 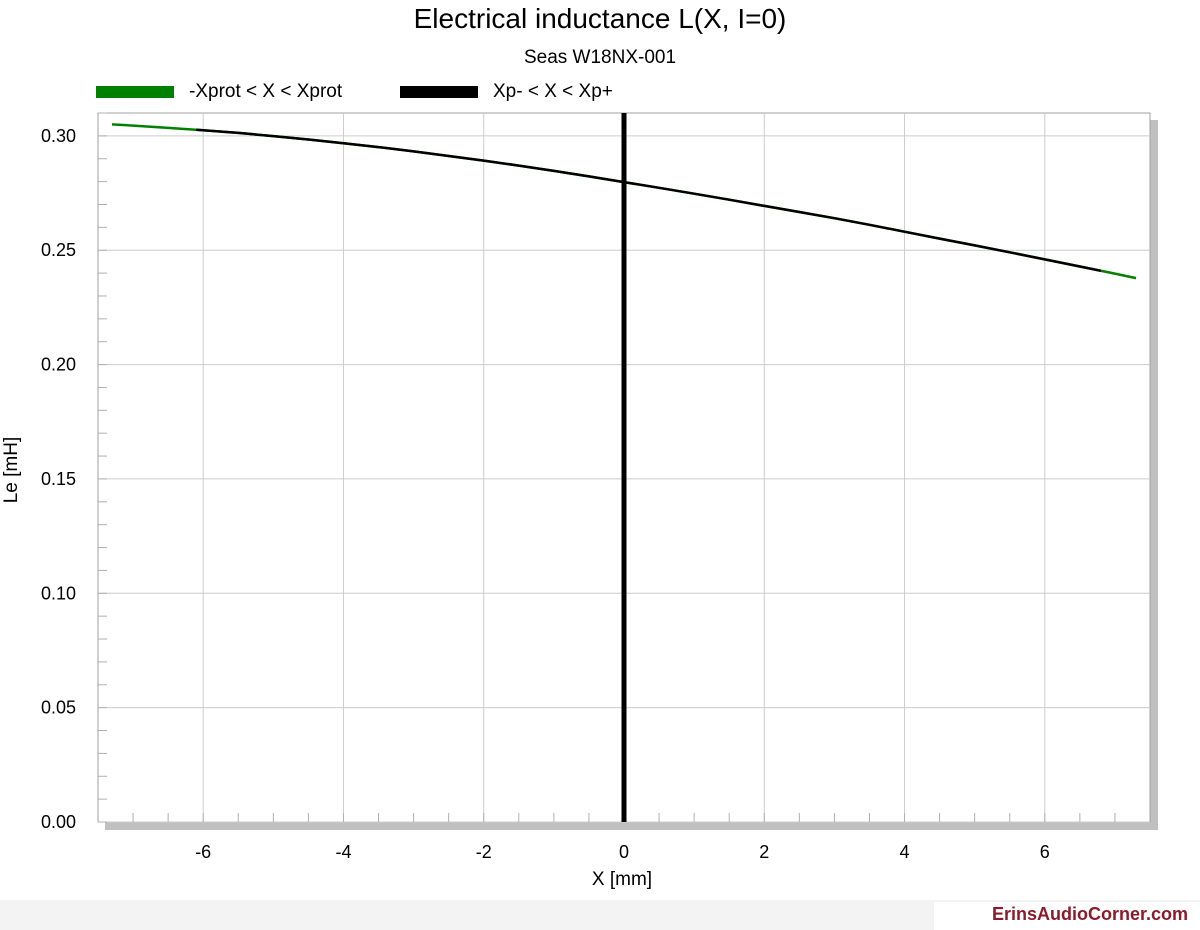 What do you see at coordinates (905, 852) in the screenshot?
I see `x-tick-label: 4` at bounding box center [905, 852].